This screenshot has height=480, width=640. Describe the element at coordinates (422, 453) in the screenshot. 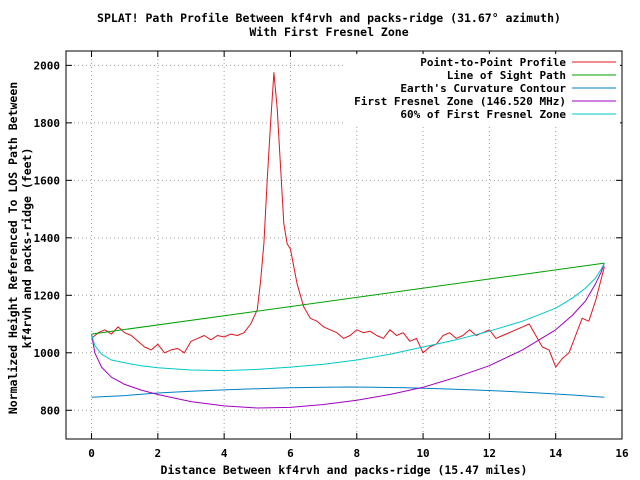

I see `x-tick-label: 10` at that location.